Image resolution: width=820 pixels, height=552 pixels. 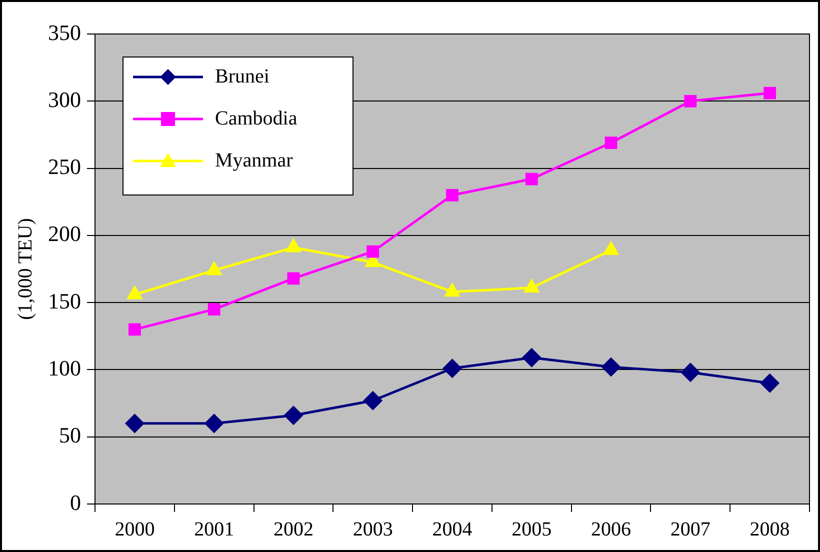 What do you see at coordinates (64, 99) in the screenshot?
I see `y-tick-label: 300` at bounding box center [64, 99].